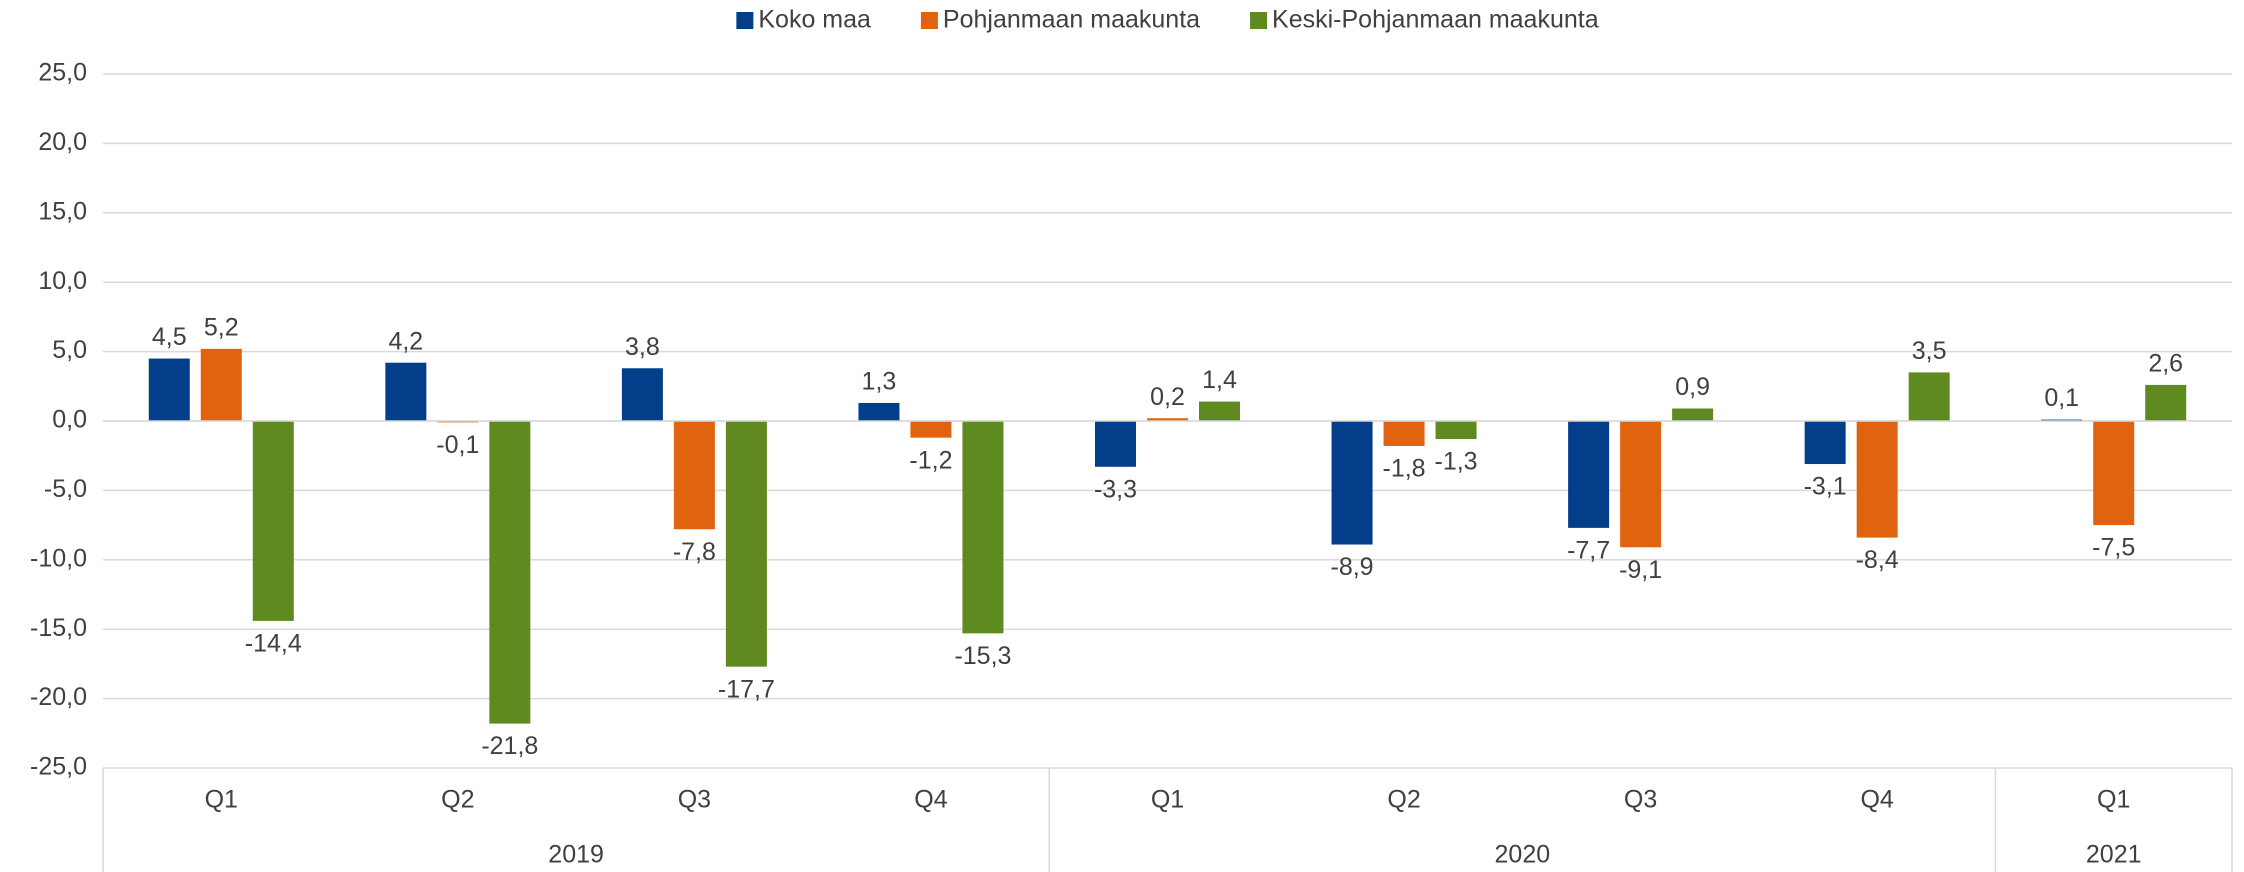  Describe the element at coordinates (58, 628) in the screenshot. I see `y-tick-label: -15,0` at that location.